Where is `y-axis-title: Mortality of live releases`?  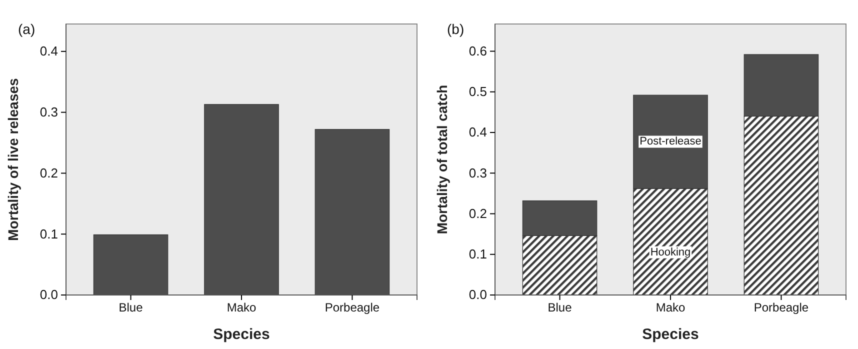 y-axis-title: Mortality of live releases is located at coordinates (13, 159).